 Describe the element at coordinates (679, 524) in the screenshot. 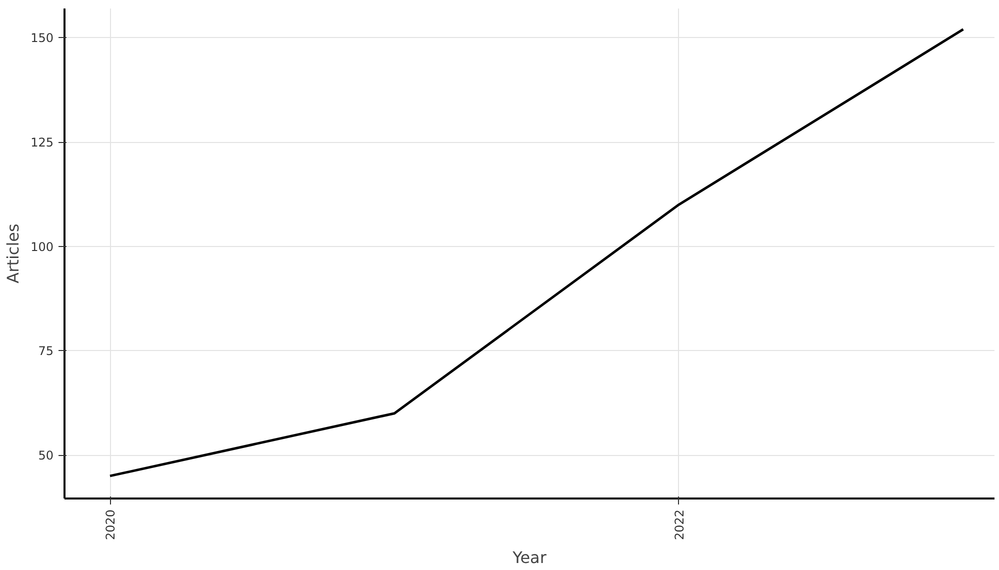

I see `x-tick-label: 2022` at that location.